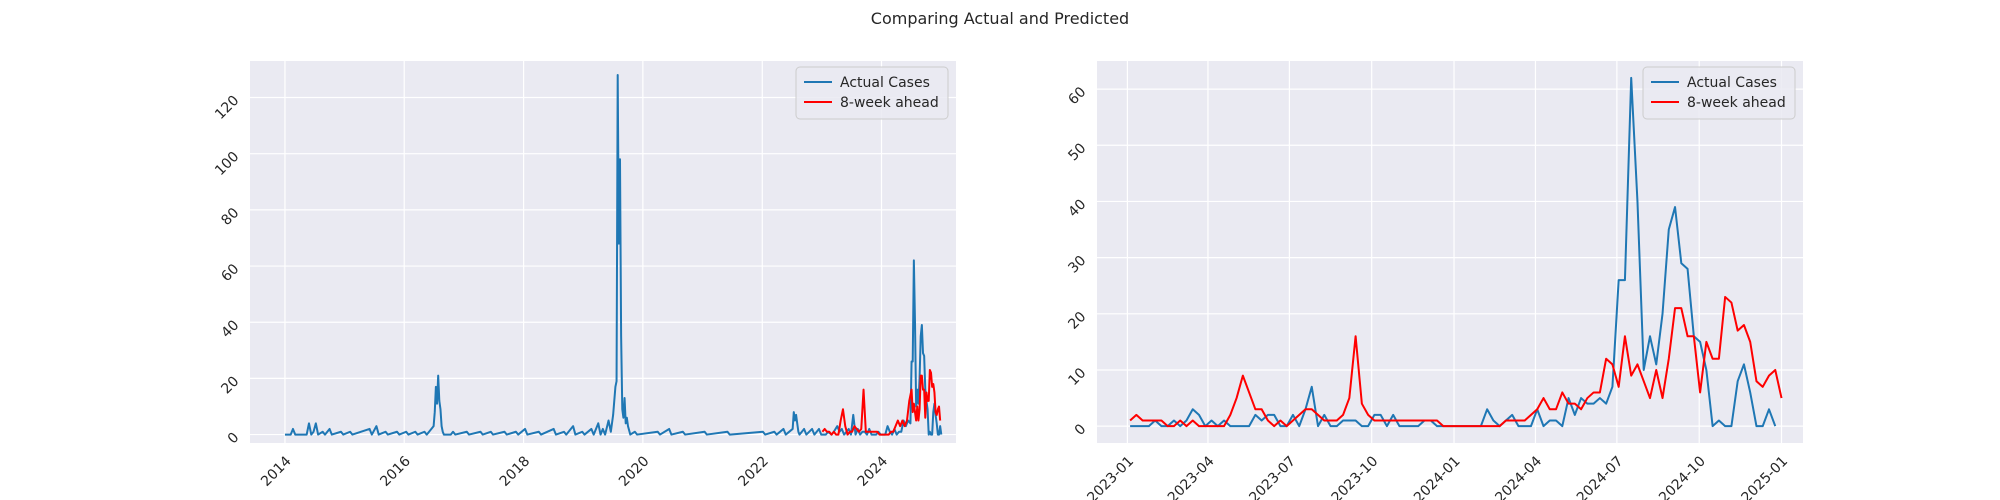 The width and height of the screenshot is (2000, 500). Describe the element at coordinates (1355, 476) in the screenshot. I see `x-tick-label: 2023-10` at that location.